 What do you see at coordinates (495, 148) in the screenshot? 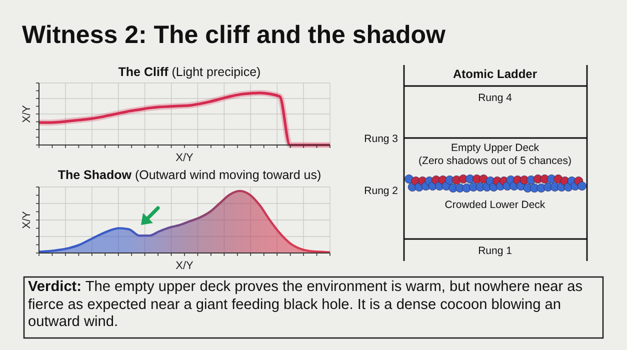
I see `text: Empty Upper Deck` at bounding box center [495, 148].